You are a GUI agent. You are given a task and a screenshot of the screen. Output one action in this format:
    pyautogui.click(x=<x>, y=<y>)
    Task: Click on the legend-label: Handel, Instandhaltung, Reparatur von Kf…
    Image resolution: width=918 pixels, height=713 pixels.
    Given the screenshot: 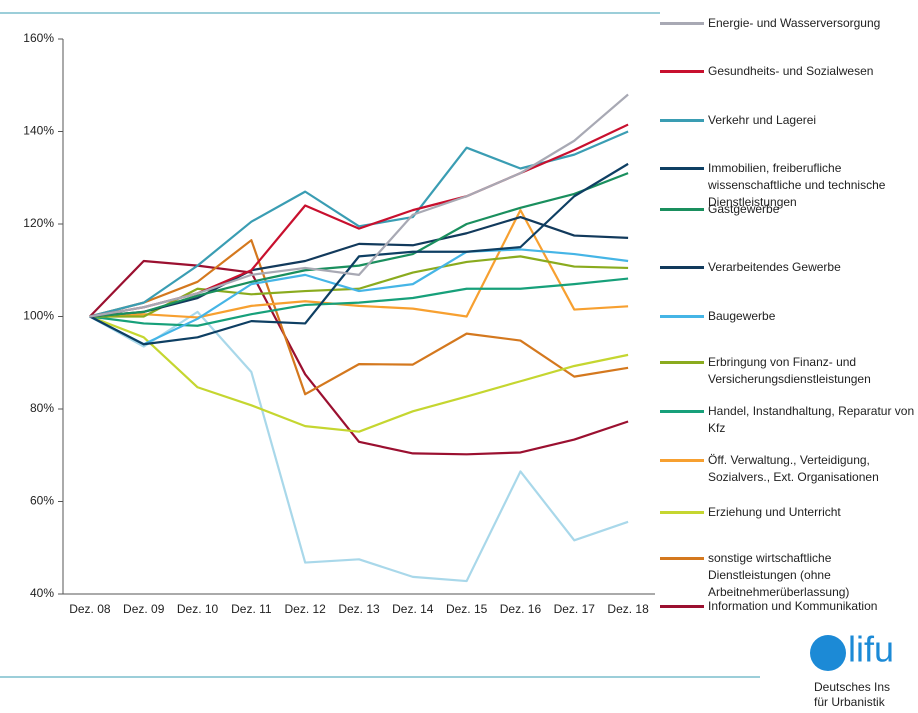 What is the action you would take?
    pyautogui.click(x=811, y=419)
    